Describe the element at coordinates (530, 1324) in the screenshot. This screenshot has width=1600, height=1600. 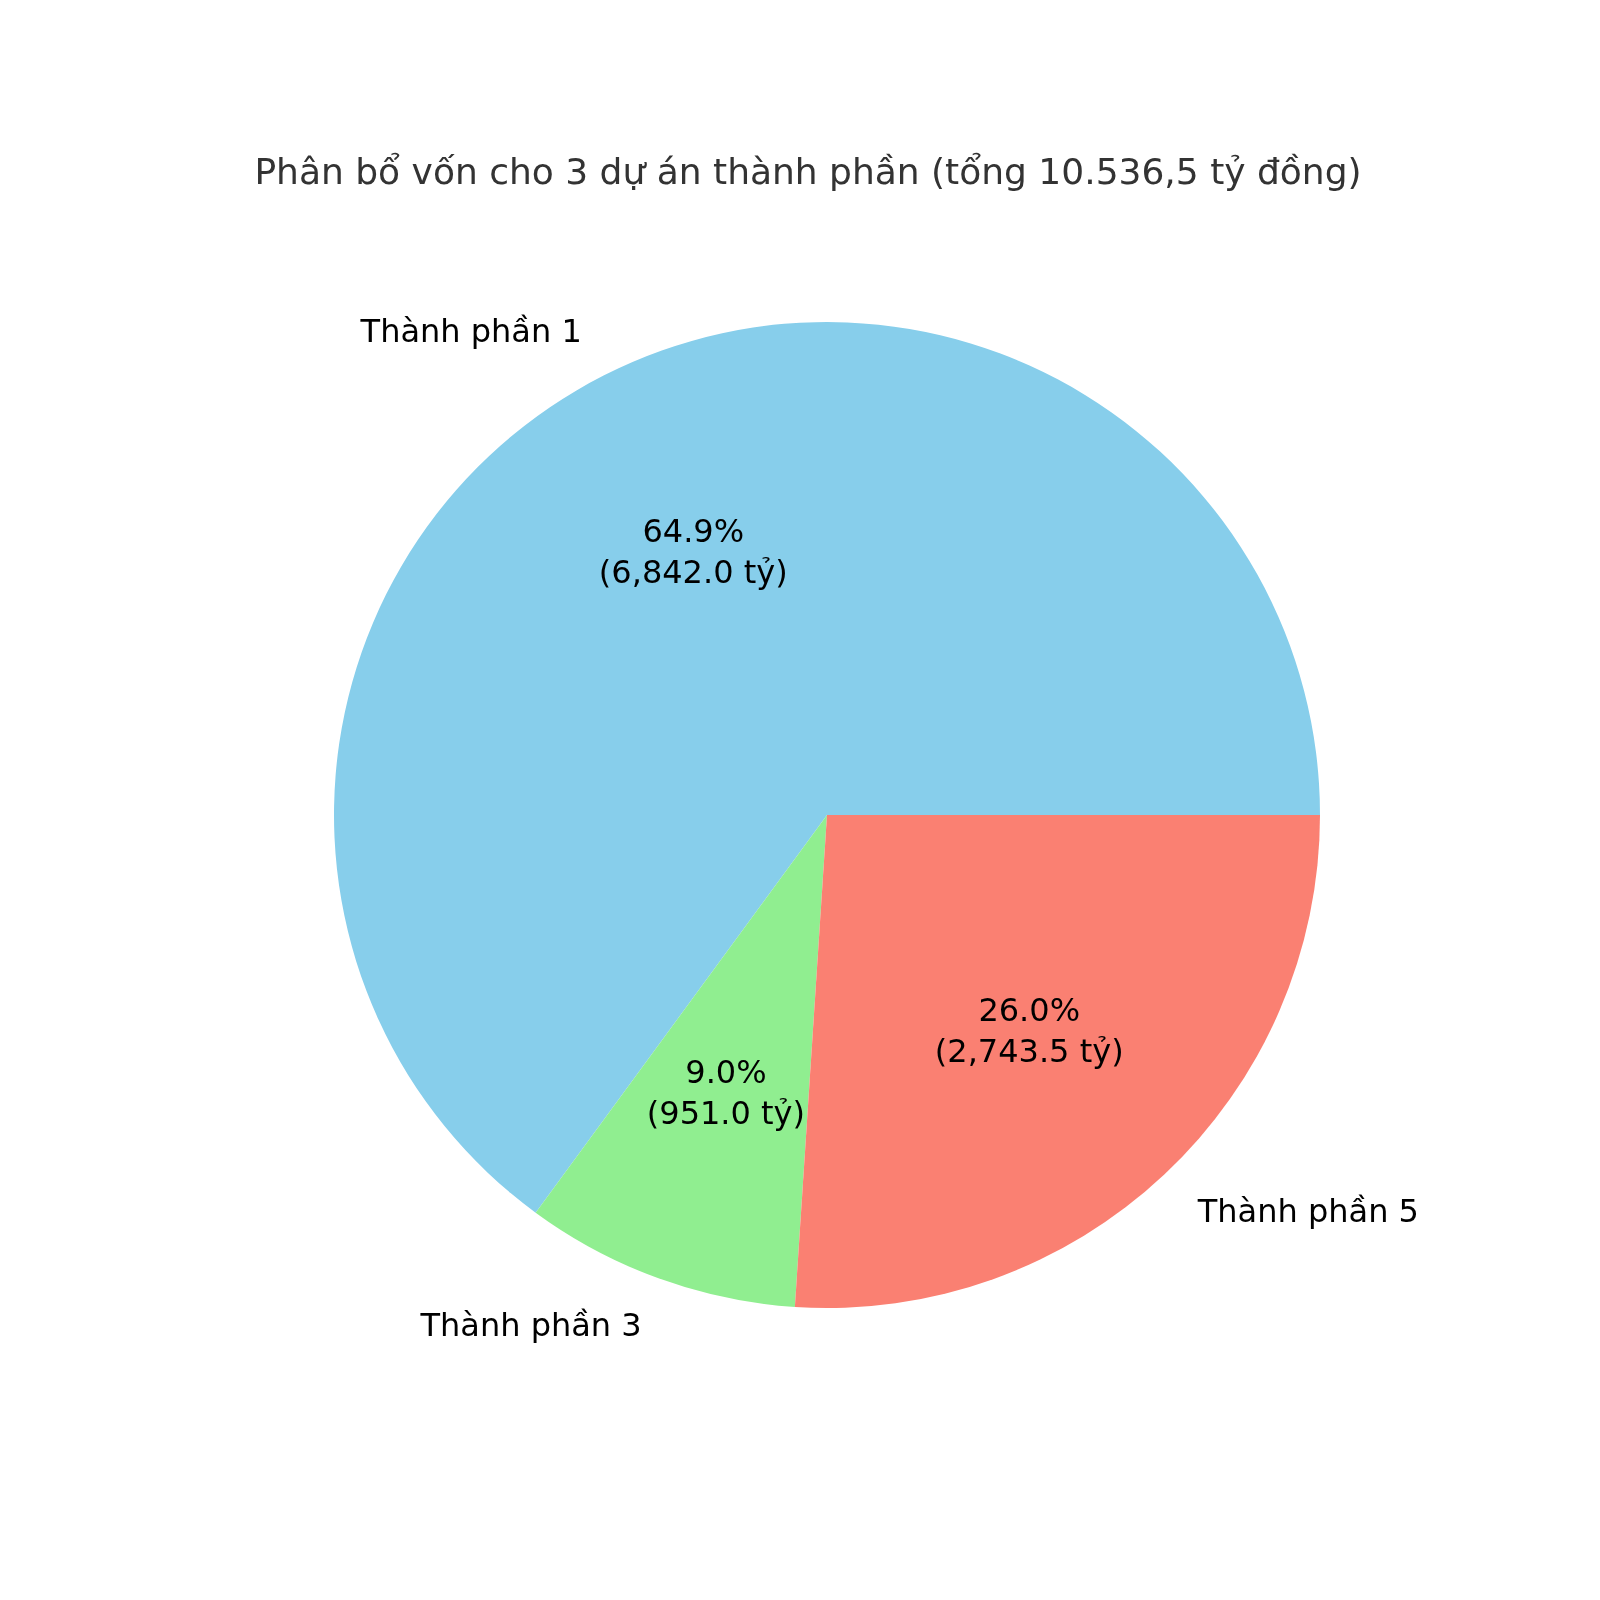
I see `slice-label: Thành phần 3` at that location.